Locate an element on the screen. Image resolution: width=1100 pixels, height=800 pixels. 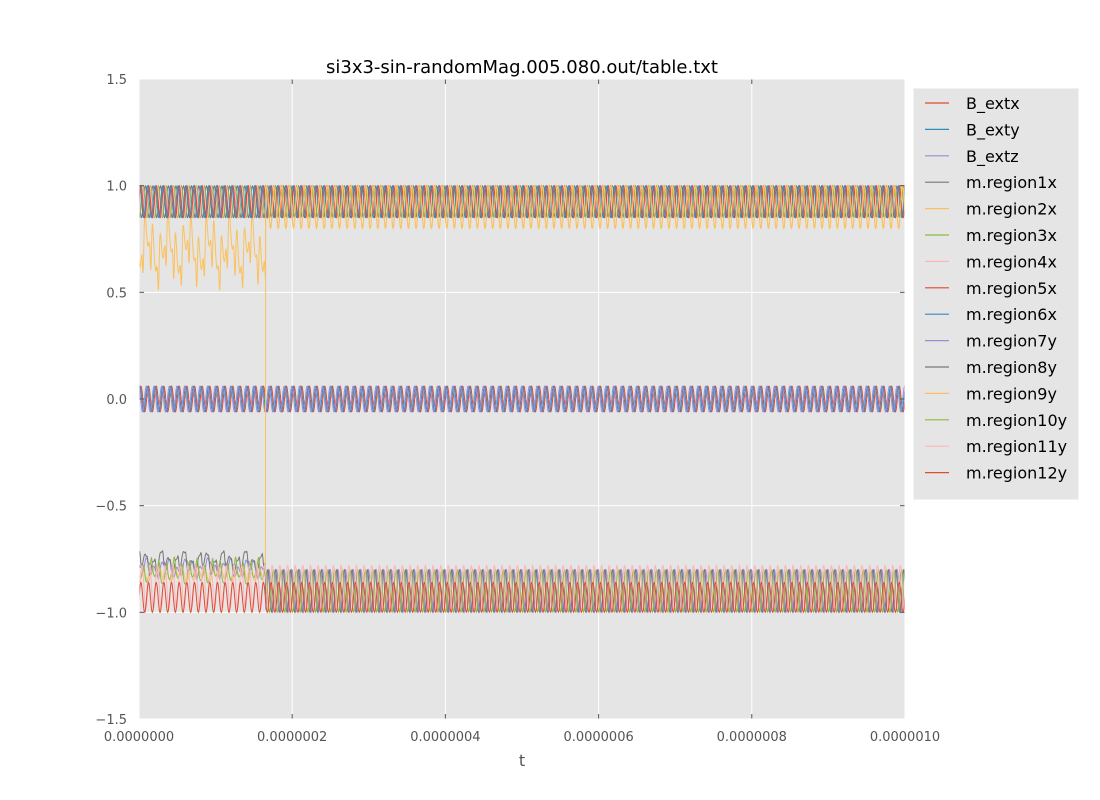
x-axis-label: t is located at coordinates (522, 760).